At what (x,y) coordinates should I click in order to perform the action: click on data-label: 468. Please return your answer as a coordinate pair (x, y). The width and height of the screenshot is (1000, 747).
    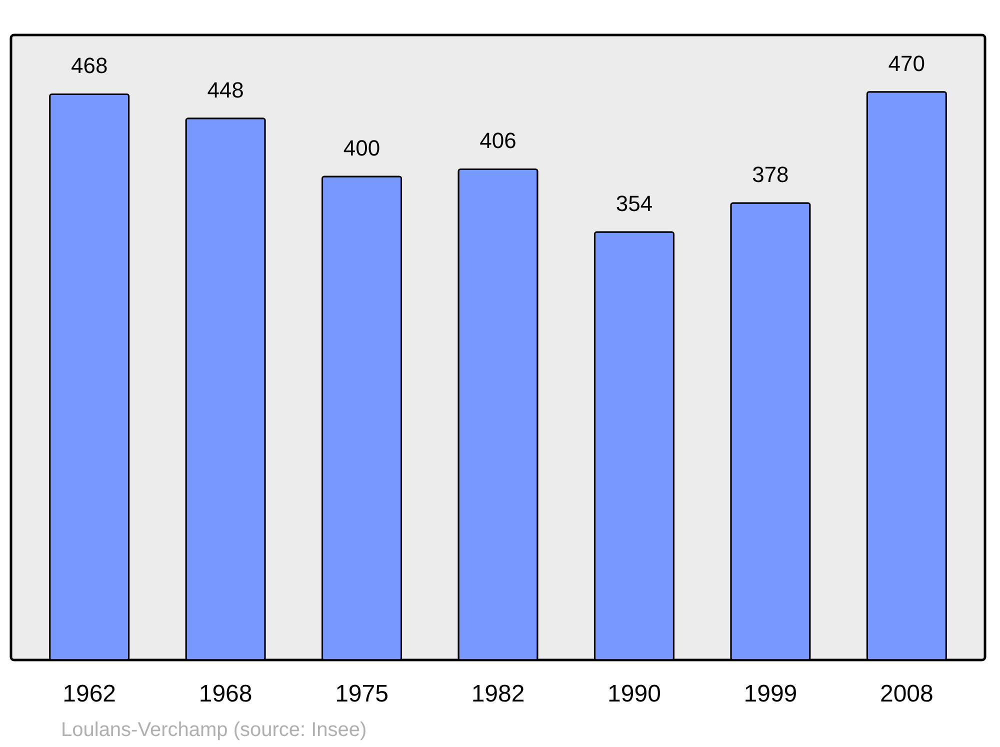
    Looking at the image, I should click on (89, 65).